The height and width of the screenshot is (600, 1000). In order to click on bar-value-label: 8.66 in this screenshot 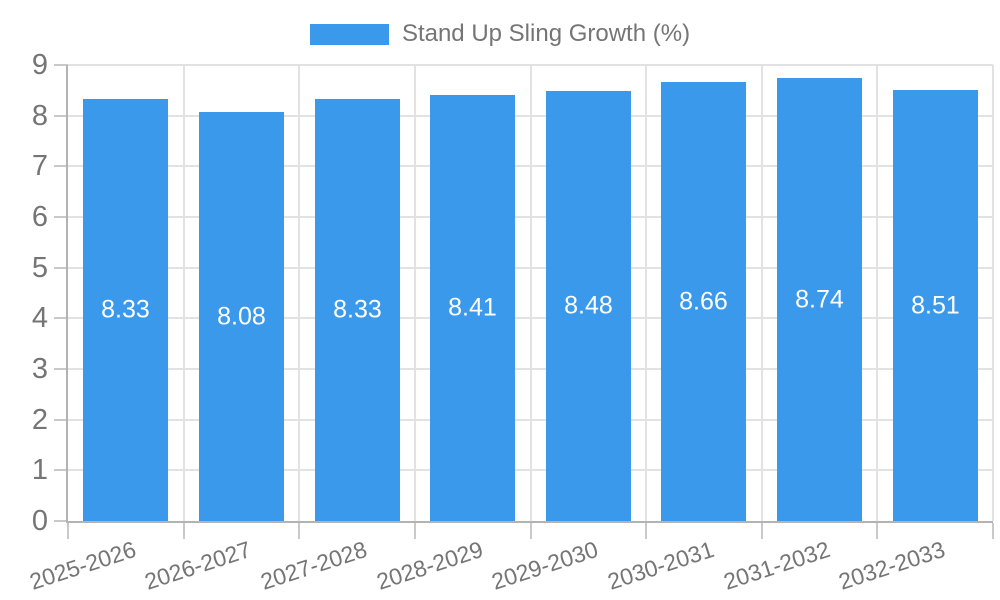, I will do `click(703, 301)`.